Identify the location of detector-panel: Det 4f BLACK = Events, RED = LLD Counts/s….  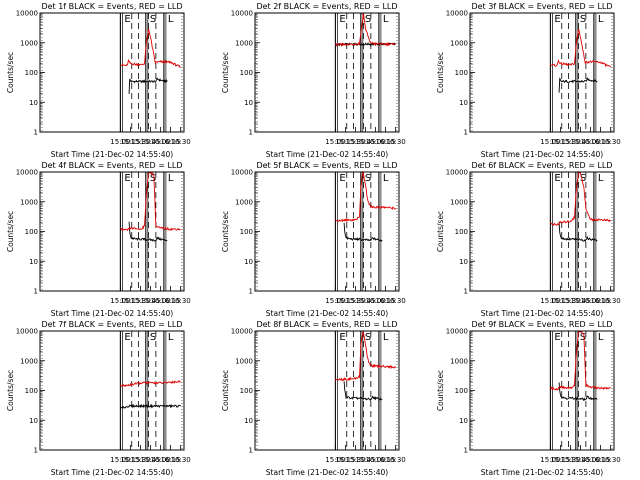
(98, 239).